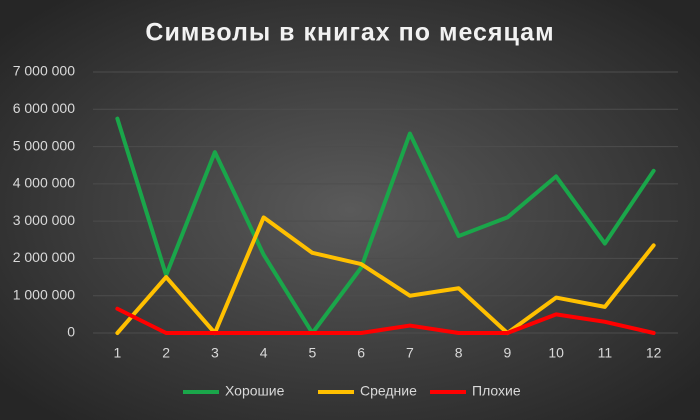 This screenshot has width=700, height=420. Describe the element at coordinates (44, 71) in the screenshot. I see `y-tick-label: 7 000 000` at that location.